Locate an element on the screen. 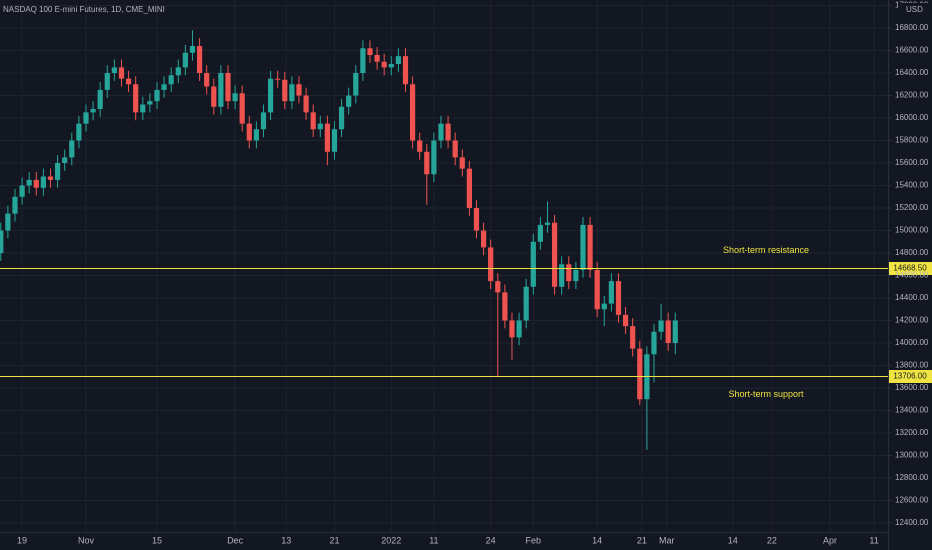 This screenshot has width=932, height=550. x-tick-label: 24 is located at coordinates (491, 540).